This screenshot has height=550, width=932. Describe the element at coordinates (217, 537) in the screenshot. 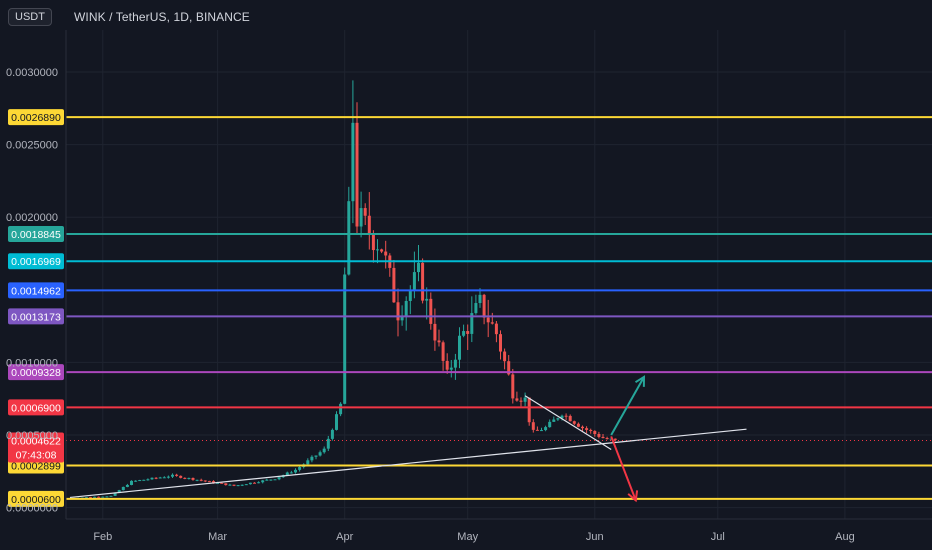

I see `x-tick-label: Mar` at that location.